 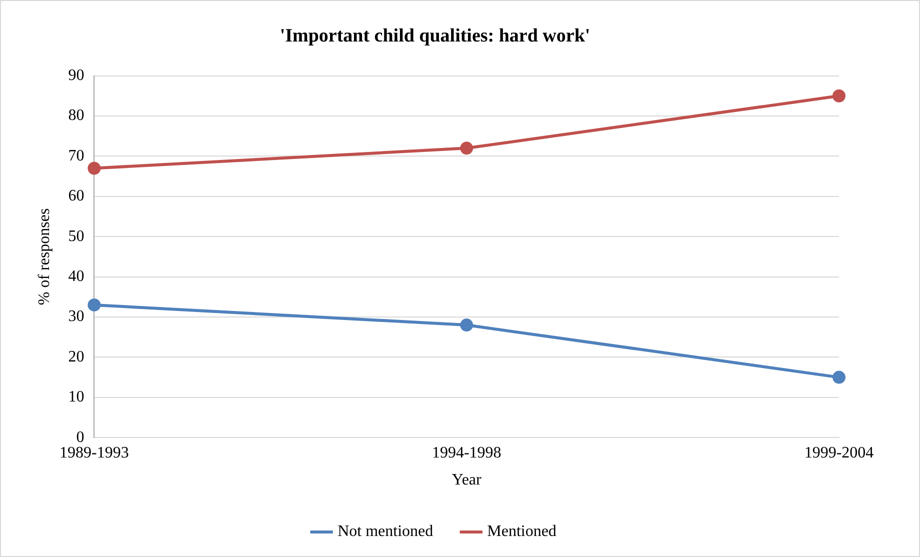 What do you see at coordinates (521, 531) in the screenshot?
I see `legend-label: Mentioned` at bounding box center [521, 531].